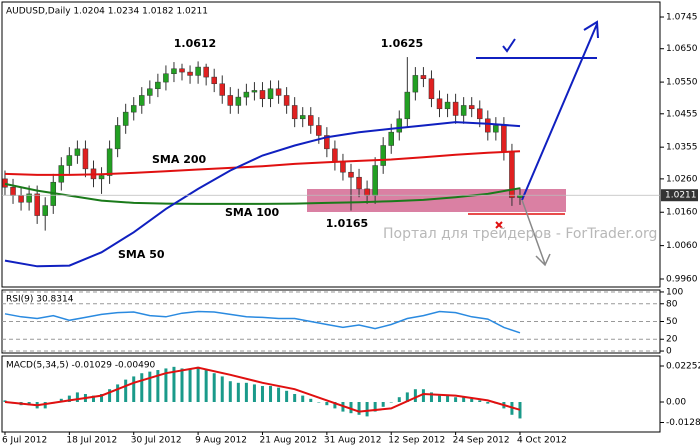 This screenshot has height=446, width=700. Describe the element at coordinates (681, 196) in the screenshot. I see `current-price-label: 1.0211` at that location.